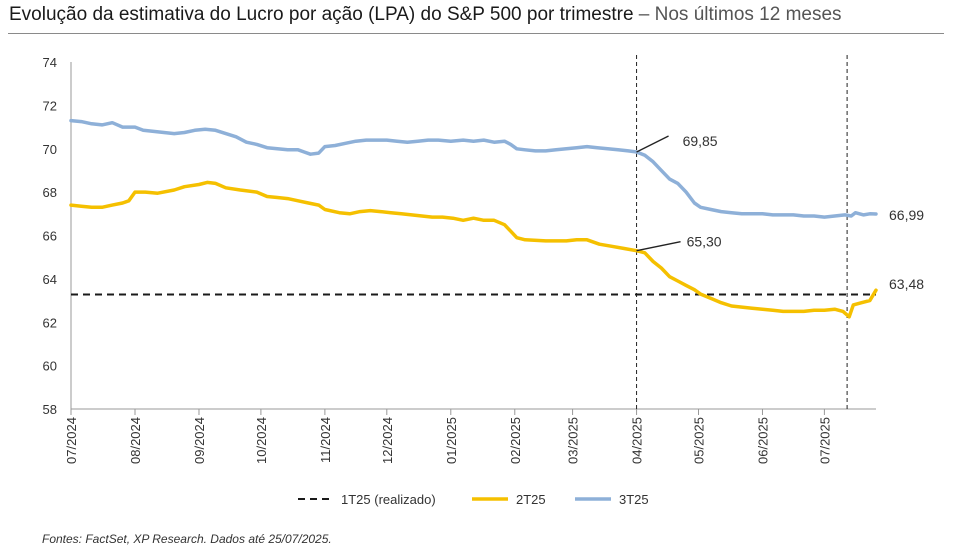  Describe the element at coordinates (50, 105) in the screenshot. I see `y-tick-label: 72` at that location.